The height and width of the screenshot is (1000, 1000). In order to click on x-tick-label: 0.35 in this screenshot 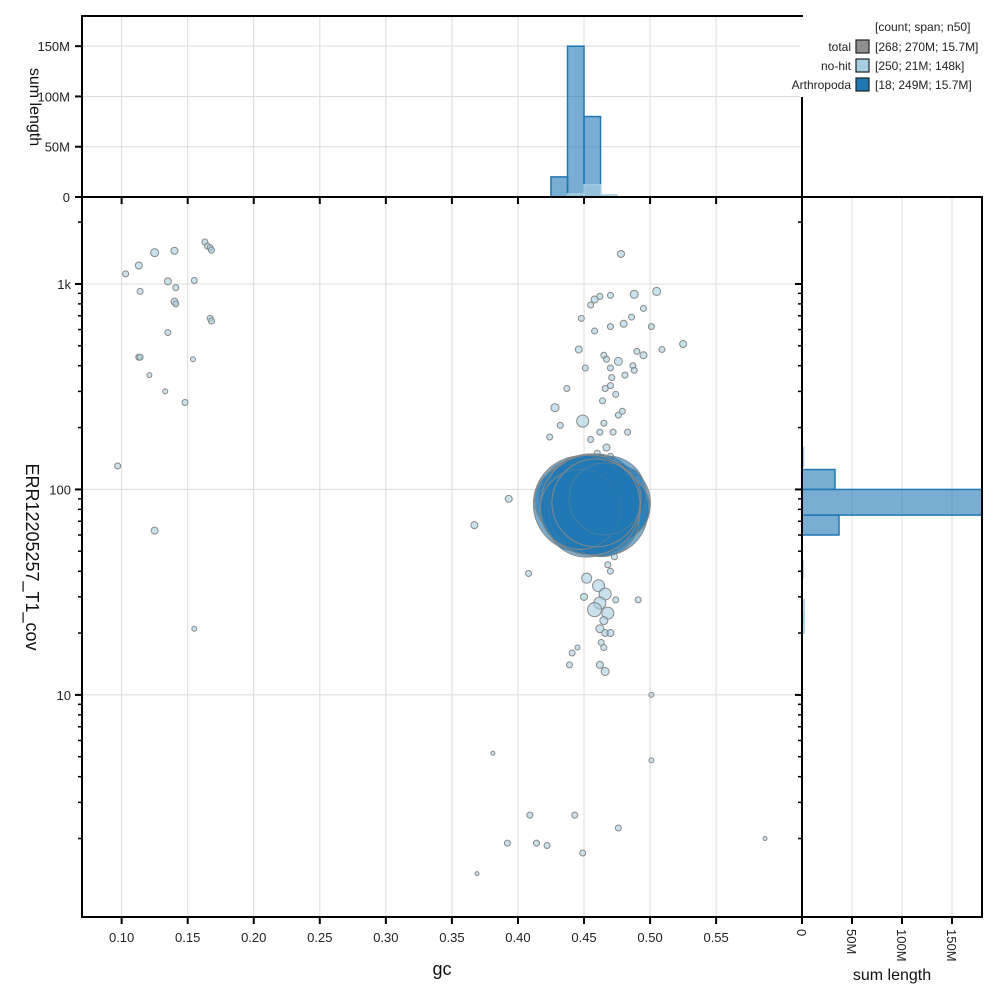, I will do `click(451, 937)`.